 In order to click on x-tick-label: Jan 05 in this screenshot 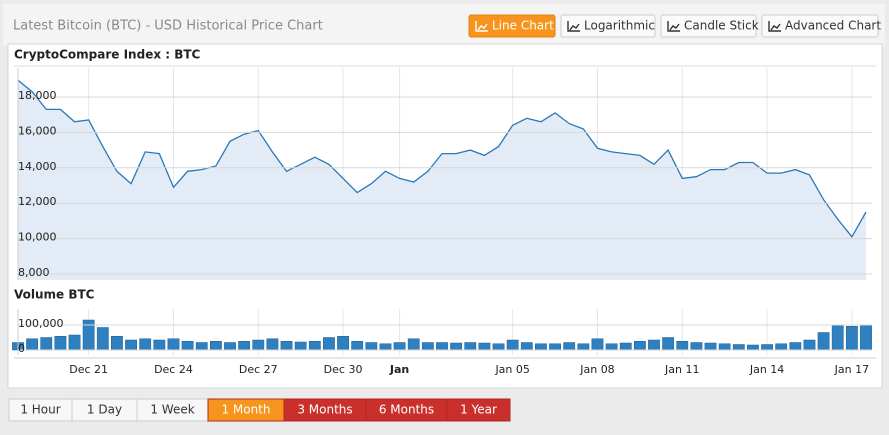, I will do `click(511, 369)`.